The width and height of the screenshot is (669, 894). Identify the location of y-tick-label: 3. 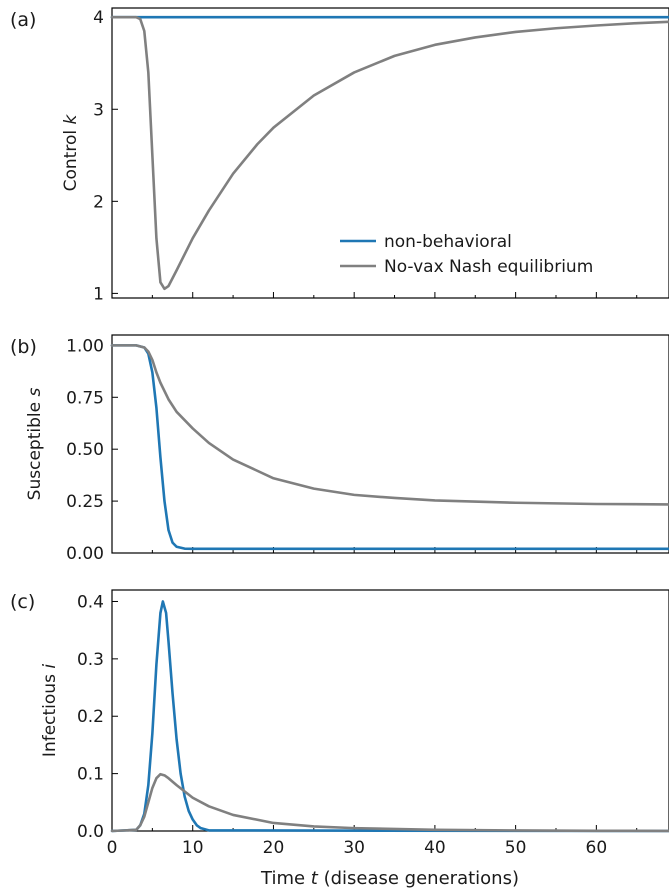
(98, 110).